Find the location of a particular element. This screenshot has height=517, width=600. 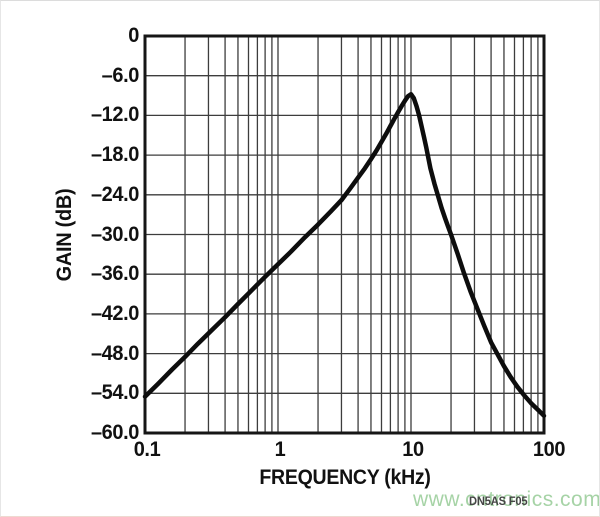

y-tick-label: –60.0 is located at coordinates (114, 432).